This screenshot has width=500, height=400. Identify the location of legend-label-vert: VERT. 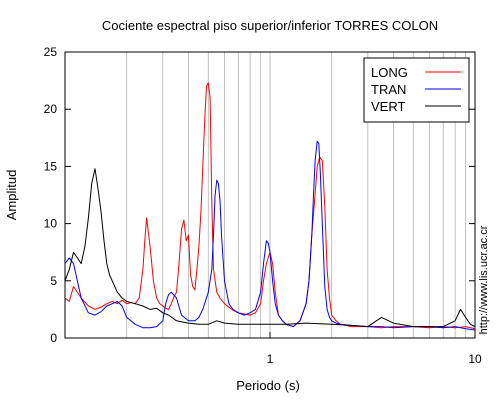
(388, 106).